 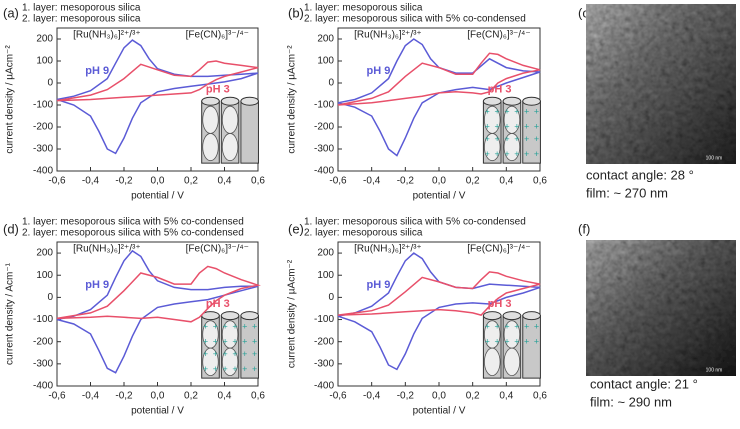 What do you see at coordinates (627, 192) in the screenshot?
I see `caption: film: ~ 270 nm` at bounding box center [627, 192].